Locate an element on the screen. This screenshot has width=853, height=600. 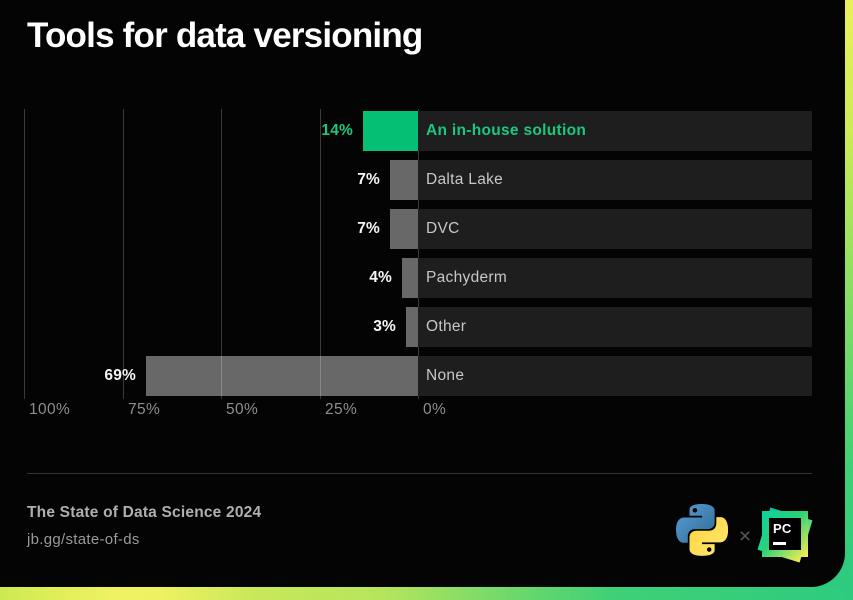
pycharm-logo-underscore is located at coordinates (779, 543).